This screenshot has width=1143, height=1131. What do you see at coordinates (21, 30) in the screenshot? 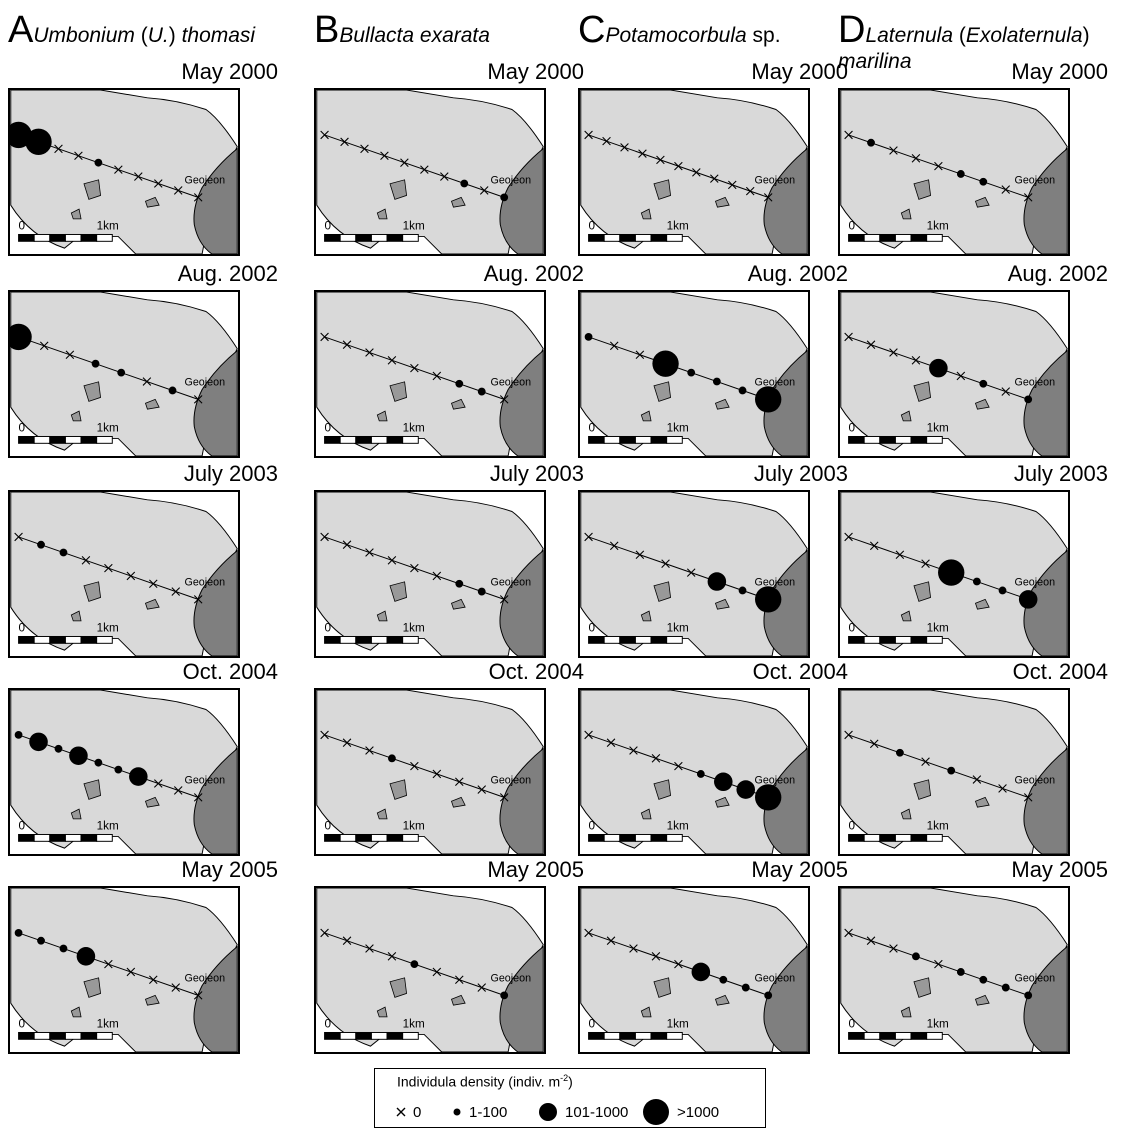
I see `panel-letter: A` at bounding box center [21, 30].